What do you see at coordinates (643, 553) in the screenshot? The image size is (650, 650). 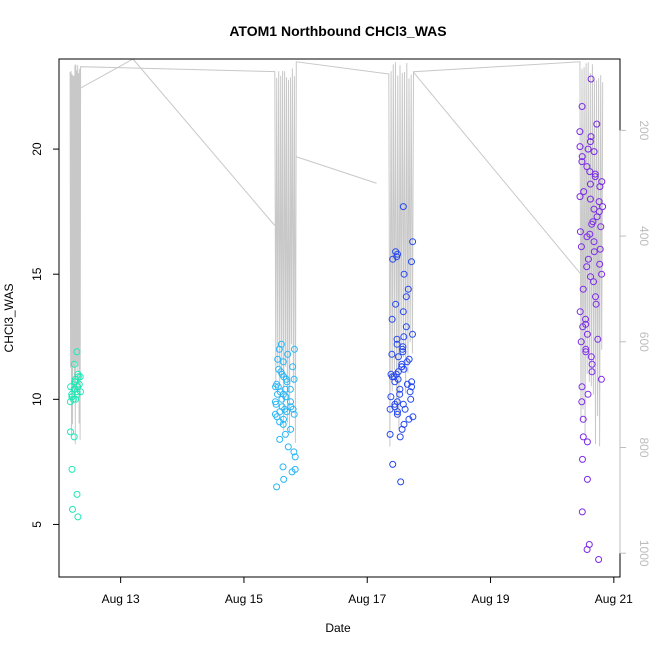 I see `right-tick-label: 1000` at bounding box center [643, 553].